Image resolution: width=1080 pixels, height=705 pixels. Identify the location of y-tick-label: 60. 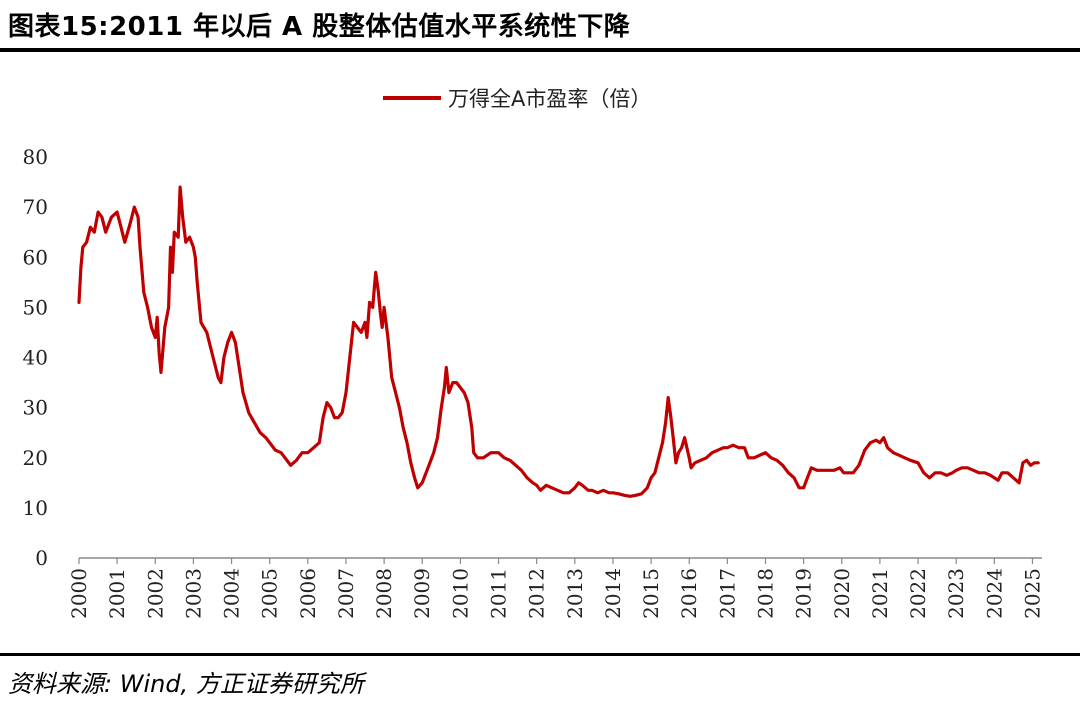
(35, 257).